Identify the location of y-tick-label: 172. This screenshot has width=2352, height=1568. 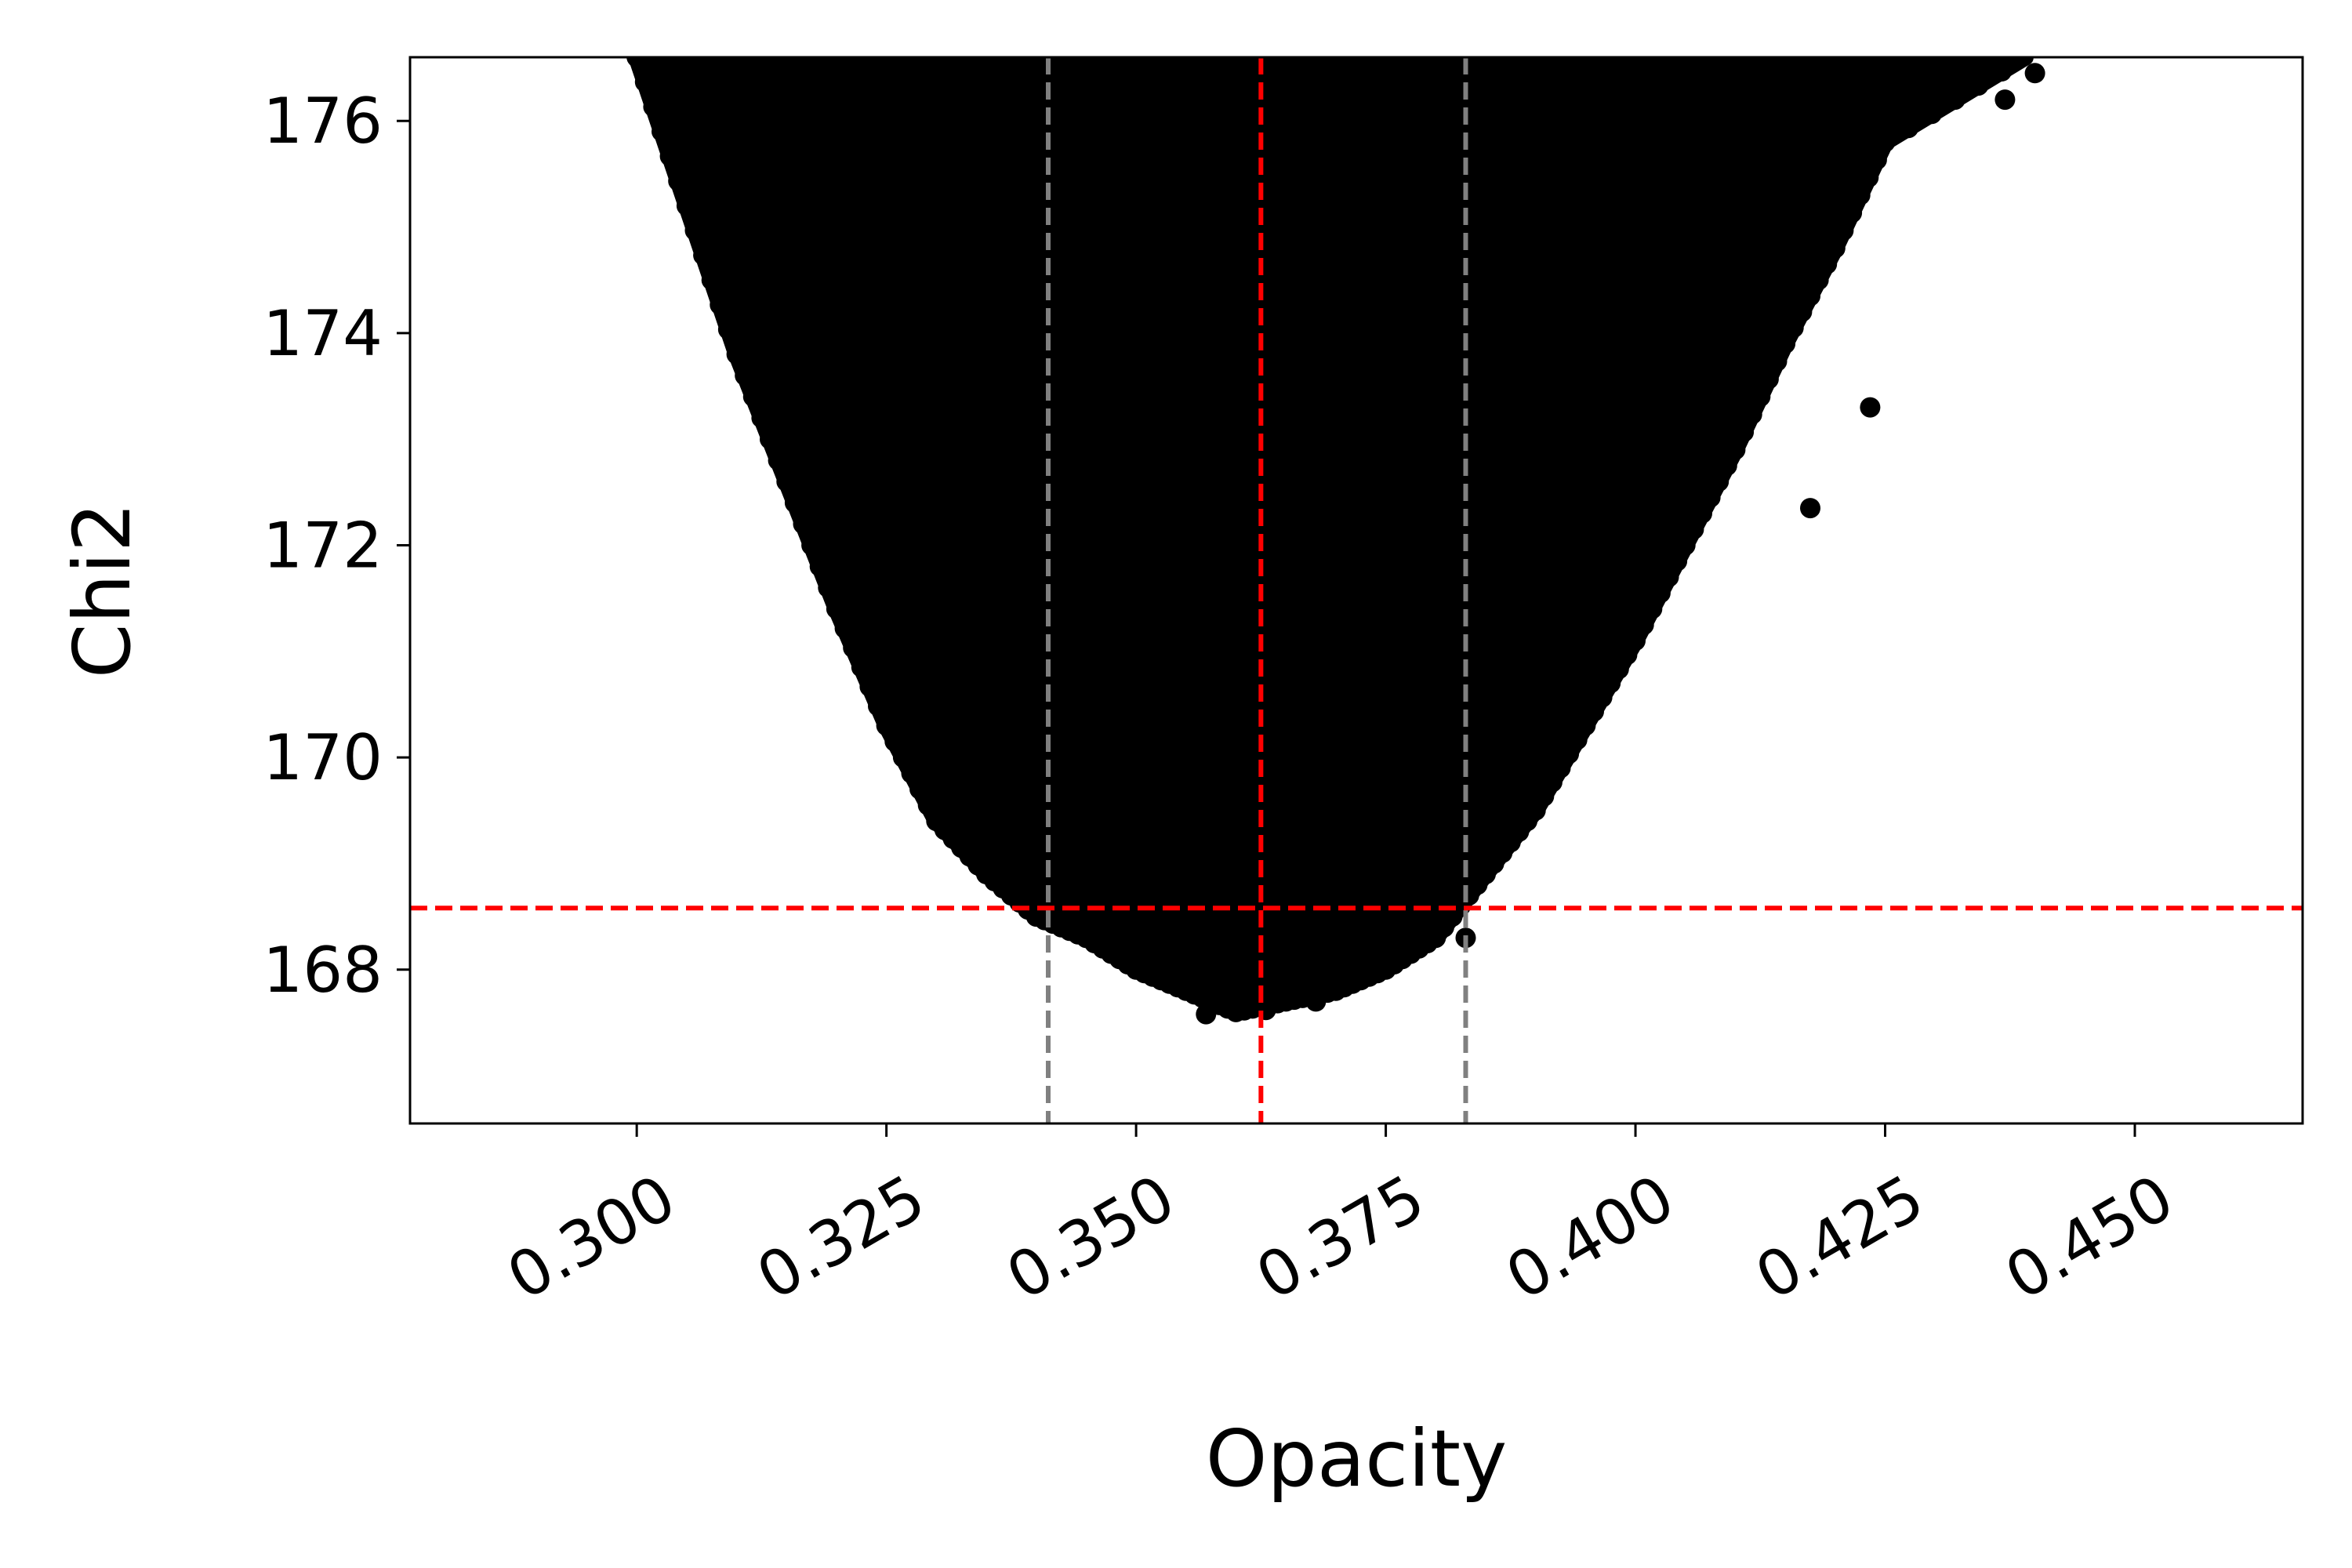
(323, 545).